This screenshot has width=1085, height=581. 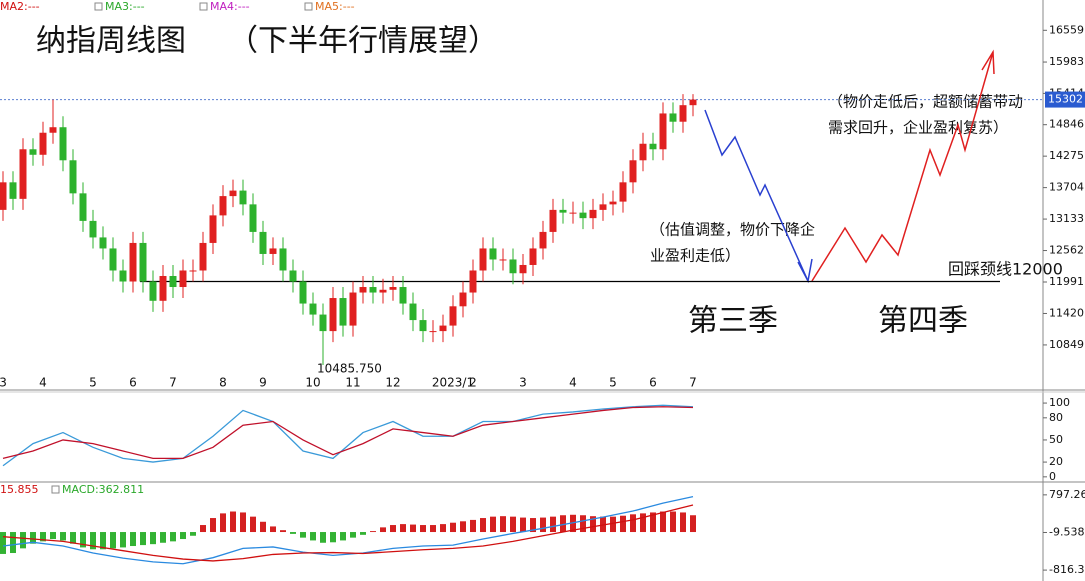 I want to click on chart-title: 纳指周线图, so click(x=111, y=41).